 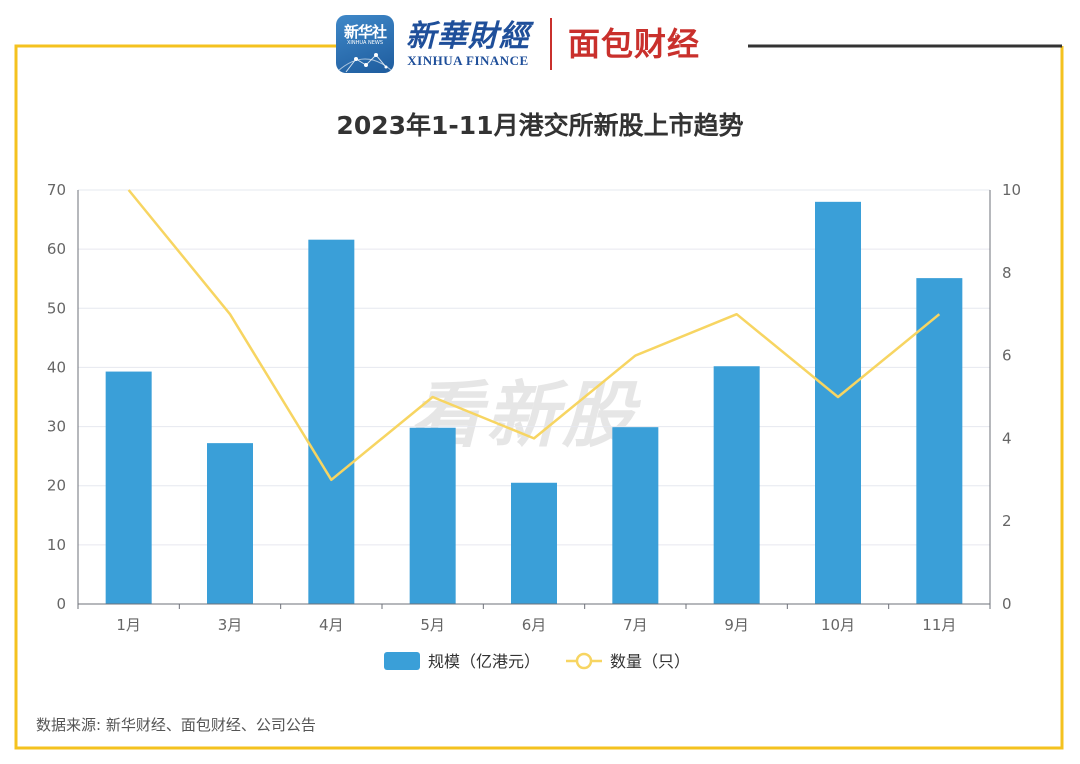 What do you see at coordinates (230, 625) in the screenshot?
I see `x-tick-label: 3月` at bounding box center [230, 625].